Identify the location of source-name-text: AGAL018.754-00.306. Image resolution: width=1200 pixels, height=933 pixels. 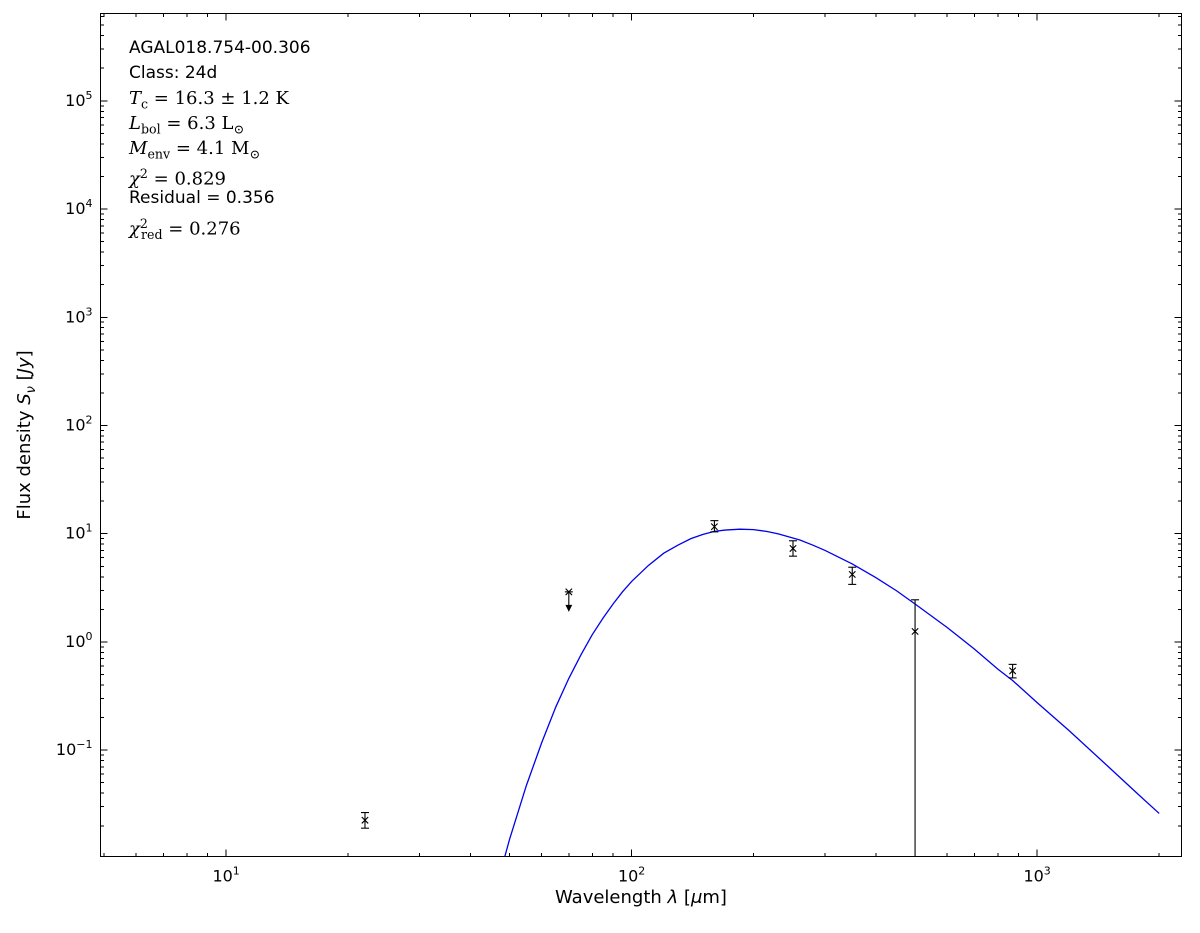
(220, 48).